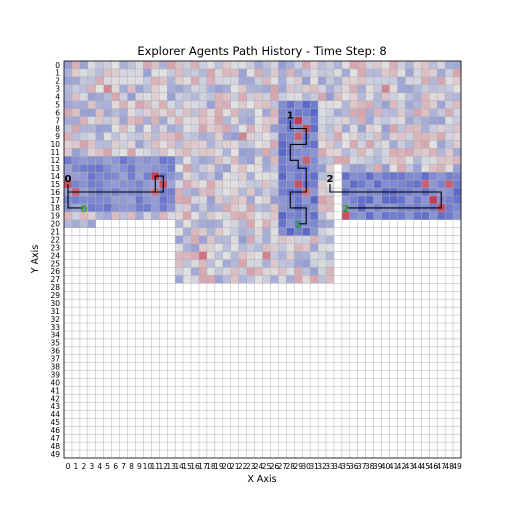  Describe the element at coordinates (55, 438) in the screenshot. I see `y-tick-label: 47` at that location.